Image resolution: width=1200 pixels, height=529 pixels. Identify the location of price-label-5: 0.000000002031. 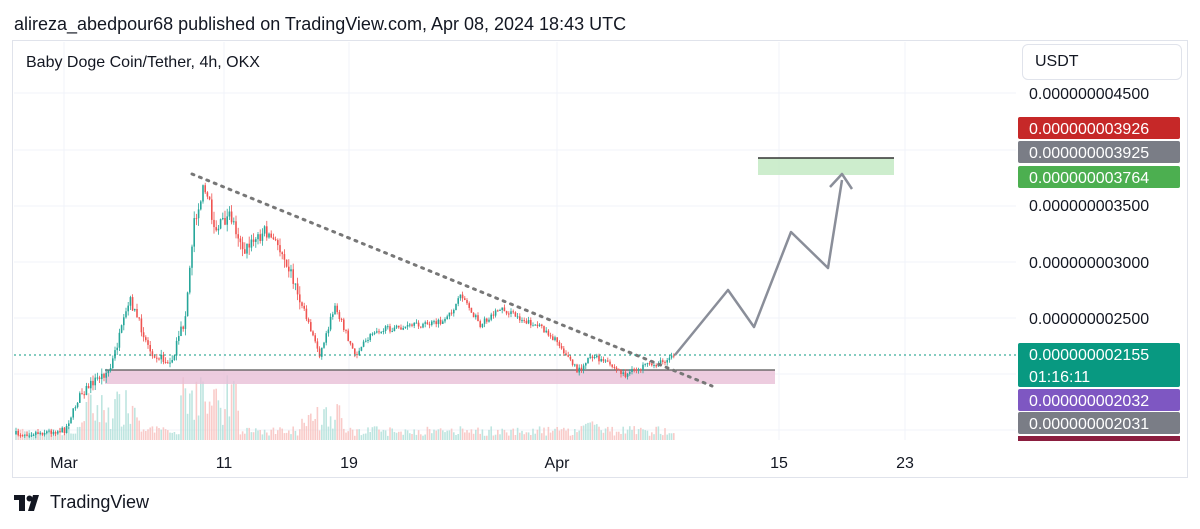
(1089, 424).